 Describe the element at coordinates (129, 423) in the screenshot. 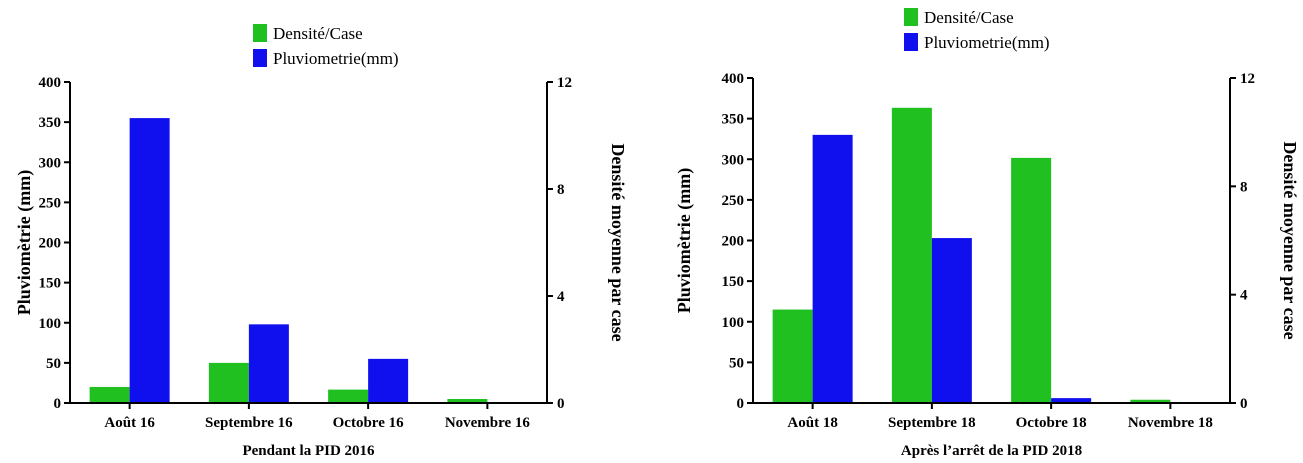

I see `x-tick-label: Août 16` at that location.